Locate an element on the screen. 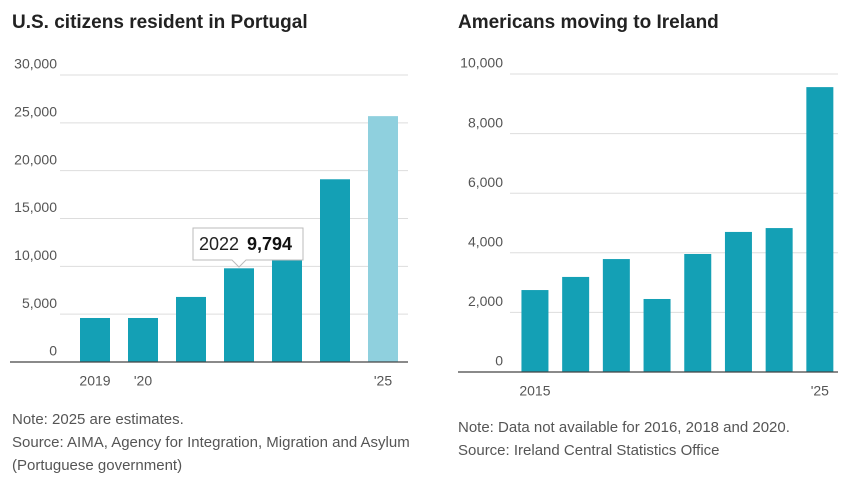 This screenshot has width=861, height=478. y-tick-label: 25,000 is located at coordinates (35, 112).